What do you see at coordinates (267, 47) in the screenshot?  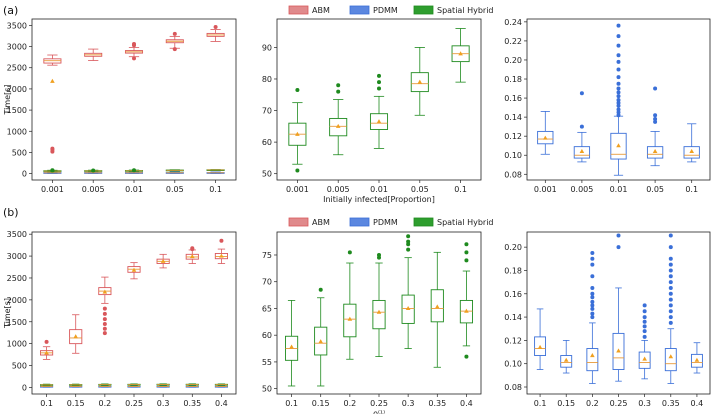 I see `y-tick-label: 90` at bounding box center [267, 47].